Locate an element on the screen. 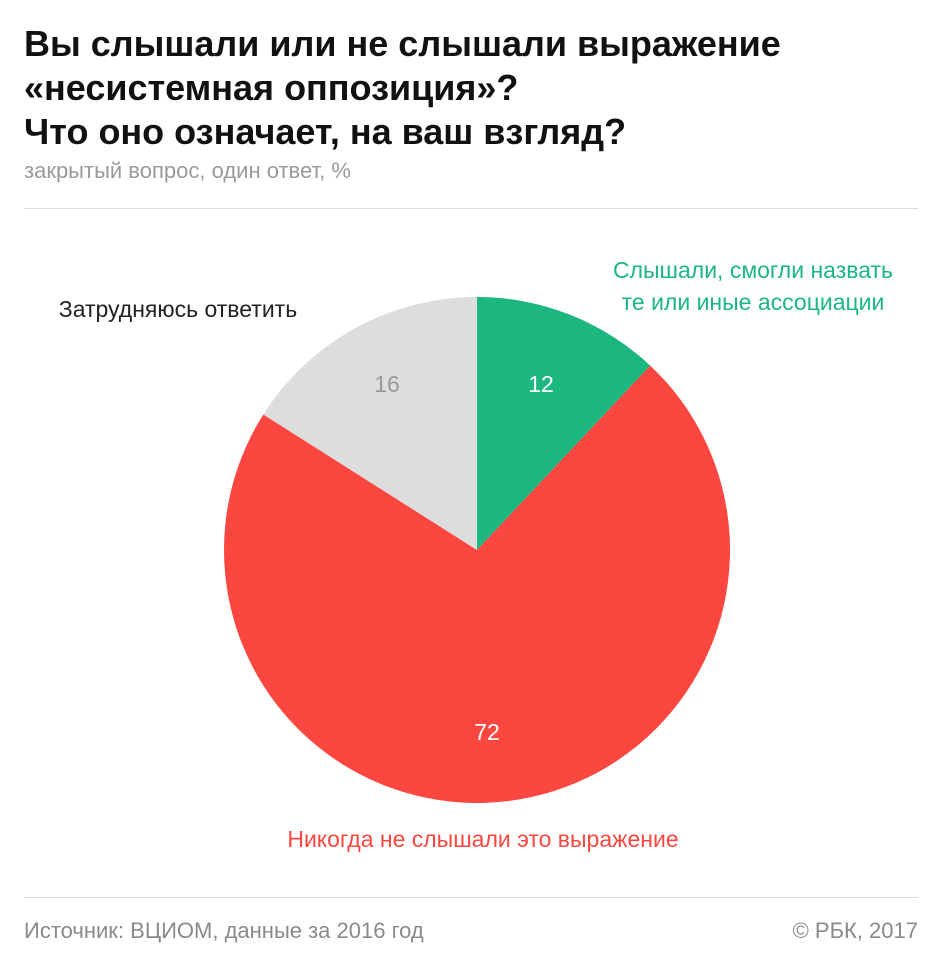 The height and width of the screenshot is (964, 945). copyright-note: © РБК, 2017 is located at coordinates (855, 930).